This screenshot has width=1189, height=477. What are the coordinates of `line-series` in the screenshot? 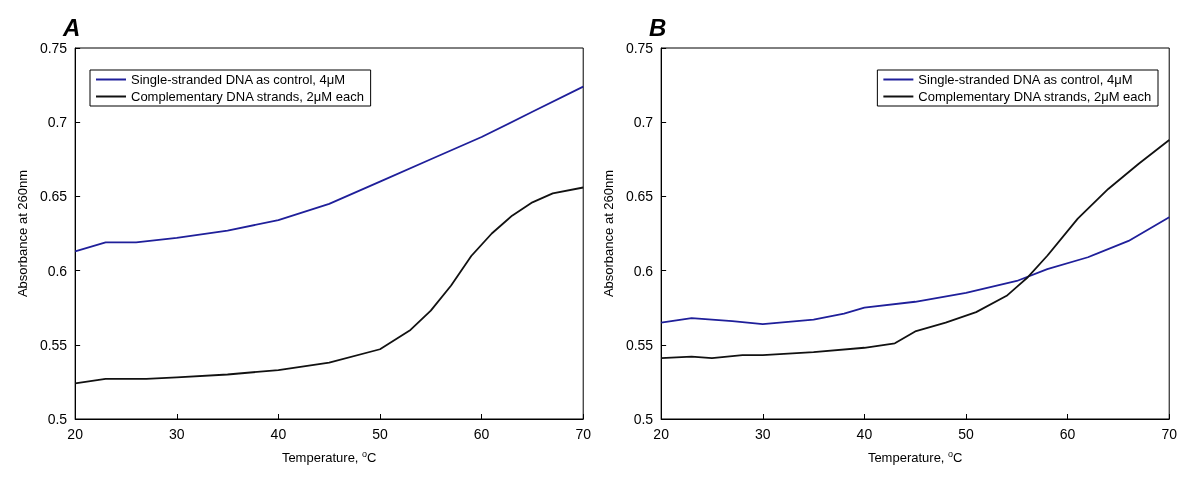 It's located at (915, 270).